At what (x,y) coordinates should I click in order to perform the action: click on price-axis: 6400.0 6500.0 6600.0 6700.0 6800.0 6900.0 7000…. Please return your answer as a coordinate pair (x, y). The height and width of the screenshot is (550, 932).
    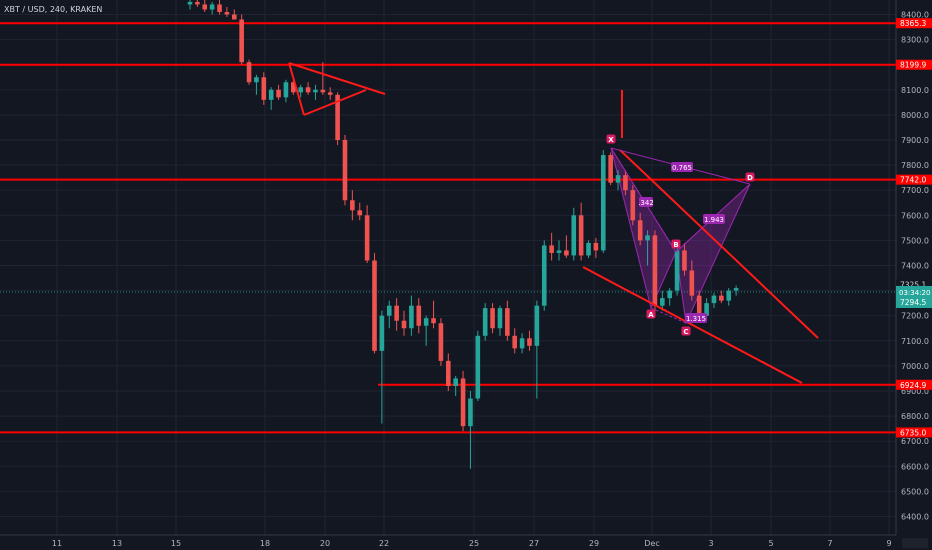
    Looking at the image, I should click on (913, 275).